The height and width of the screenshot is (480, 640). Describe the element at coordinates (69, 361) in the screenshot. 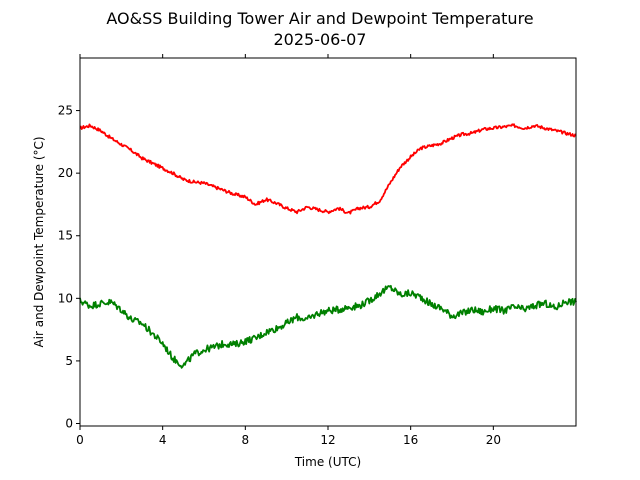

I see `y-tick-label-1: 5` at that location.